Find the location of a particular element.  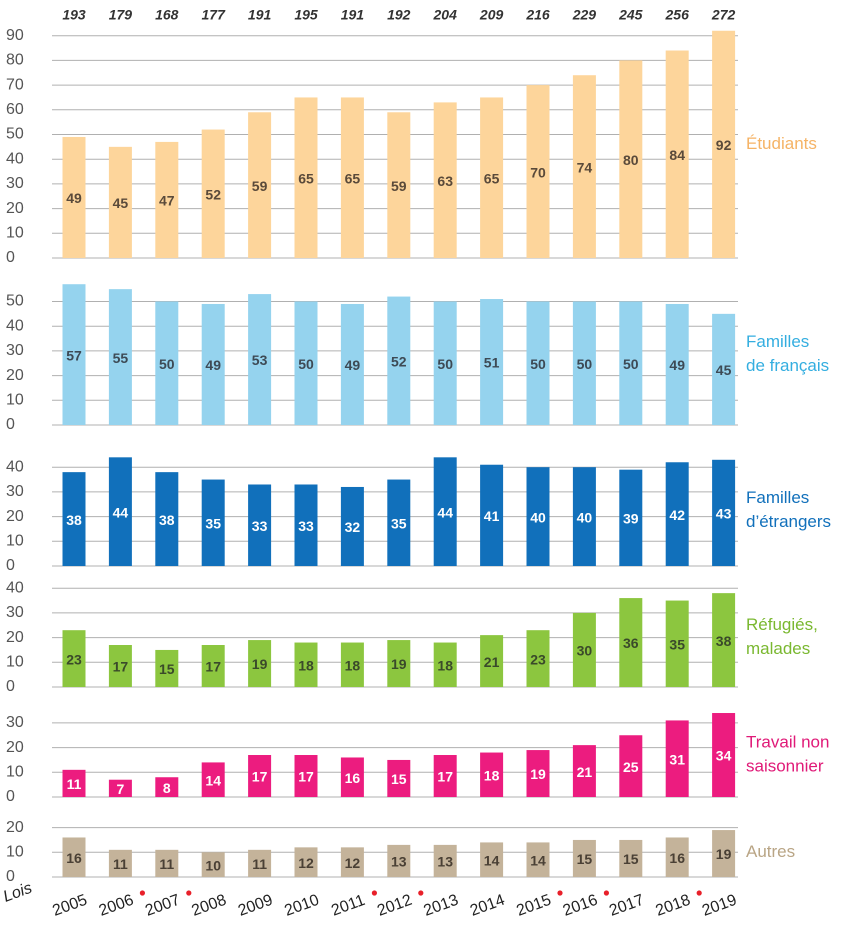

total-label: 229 is located at coordinates (584, 15).